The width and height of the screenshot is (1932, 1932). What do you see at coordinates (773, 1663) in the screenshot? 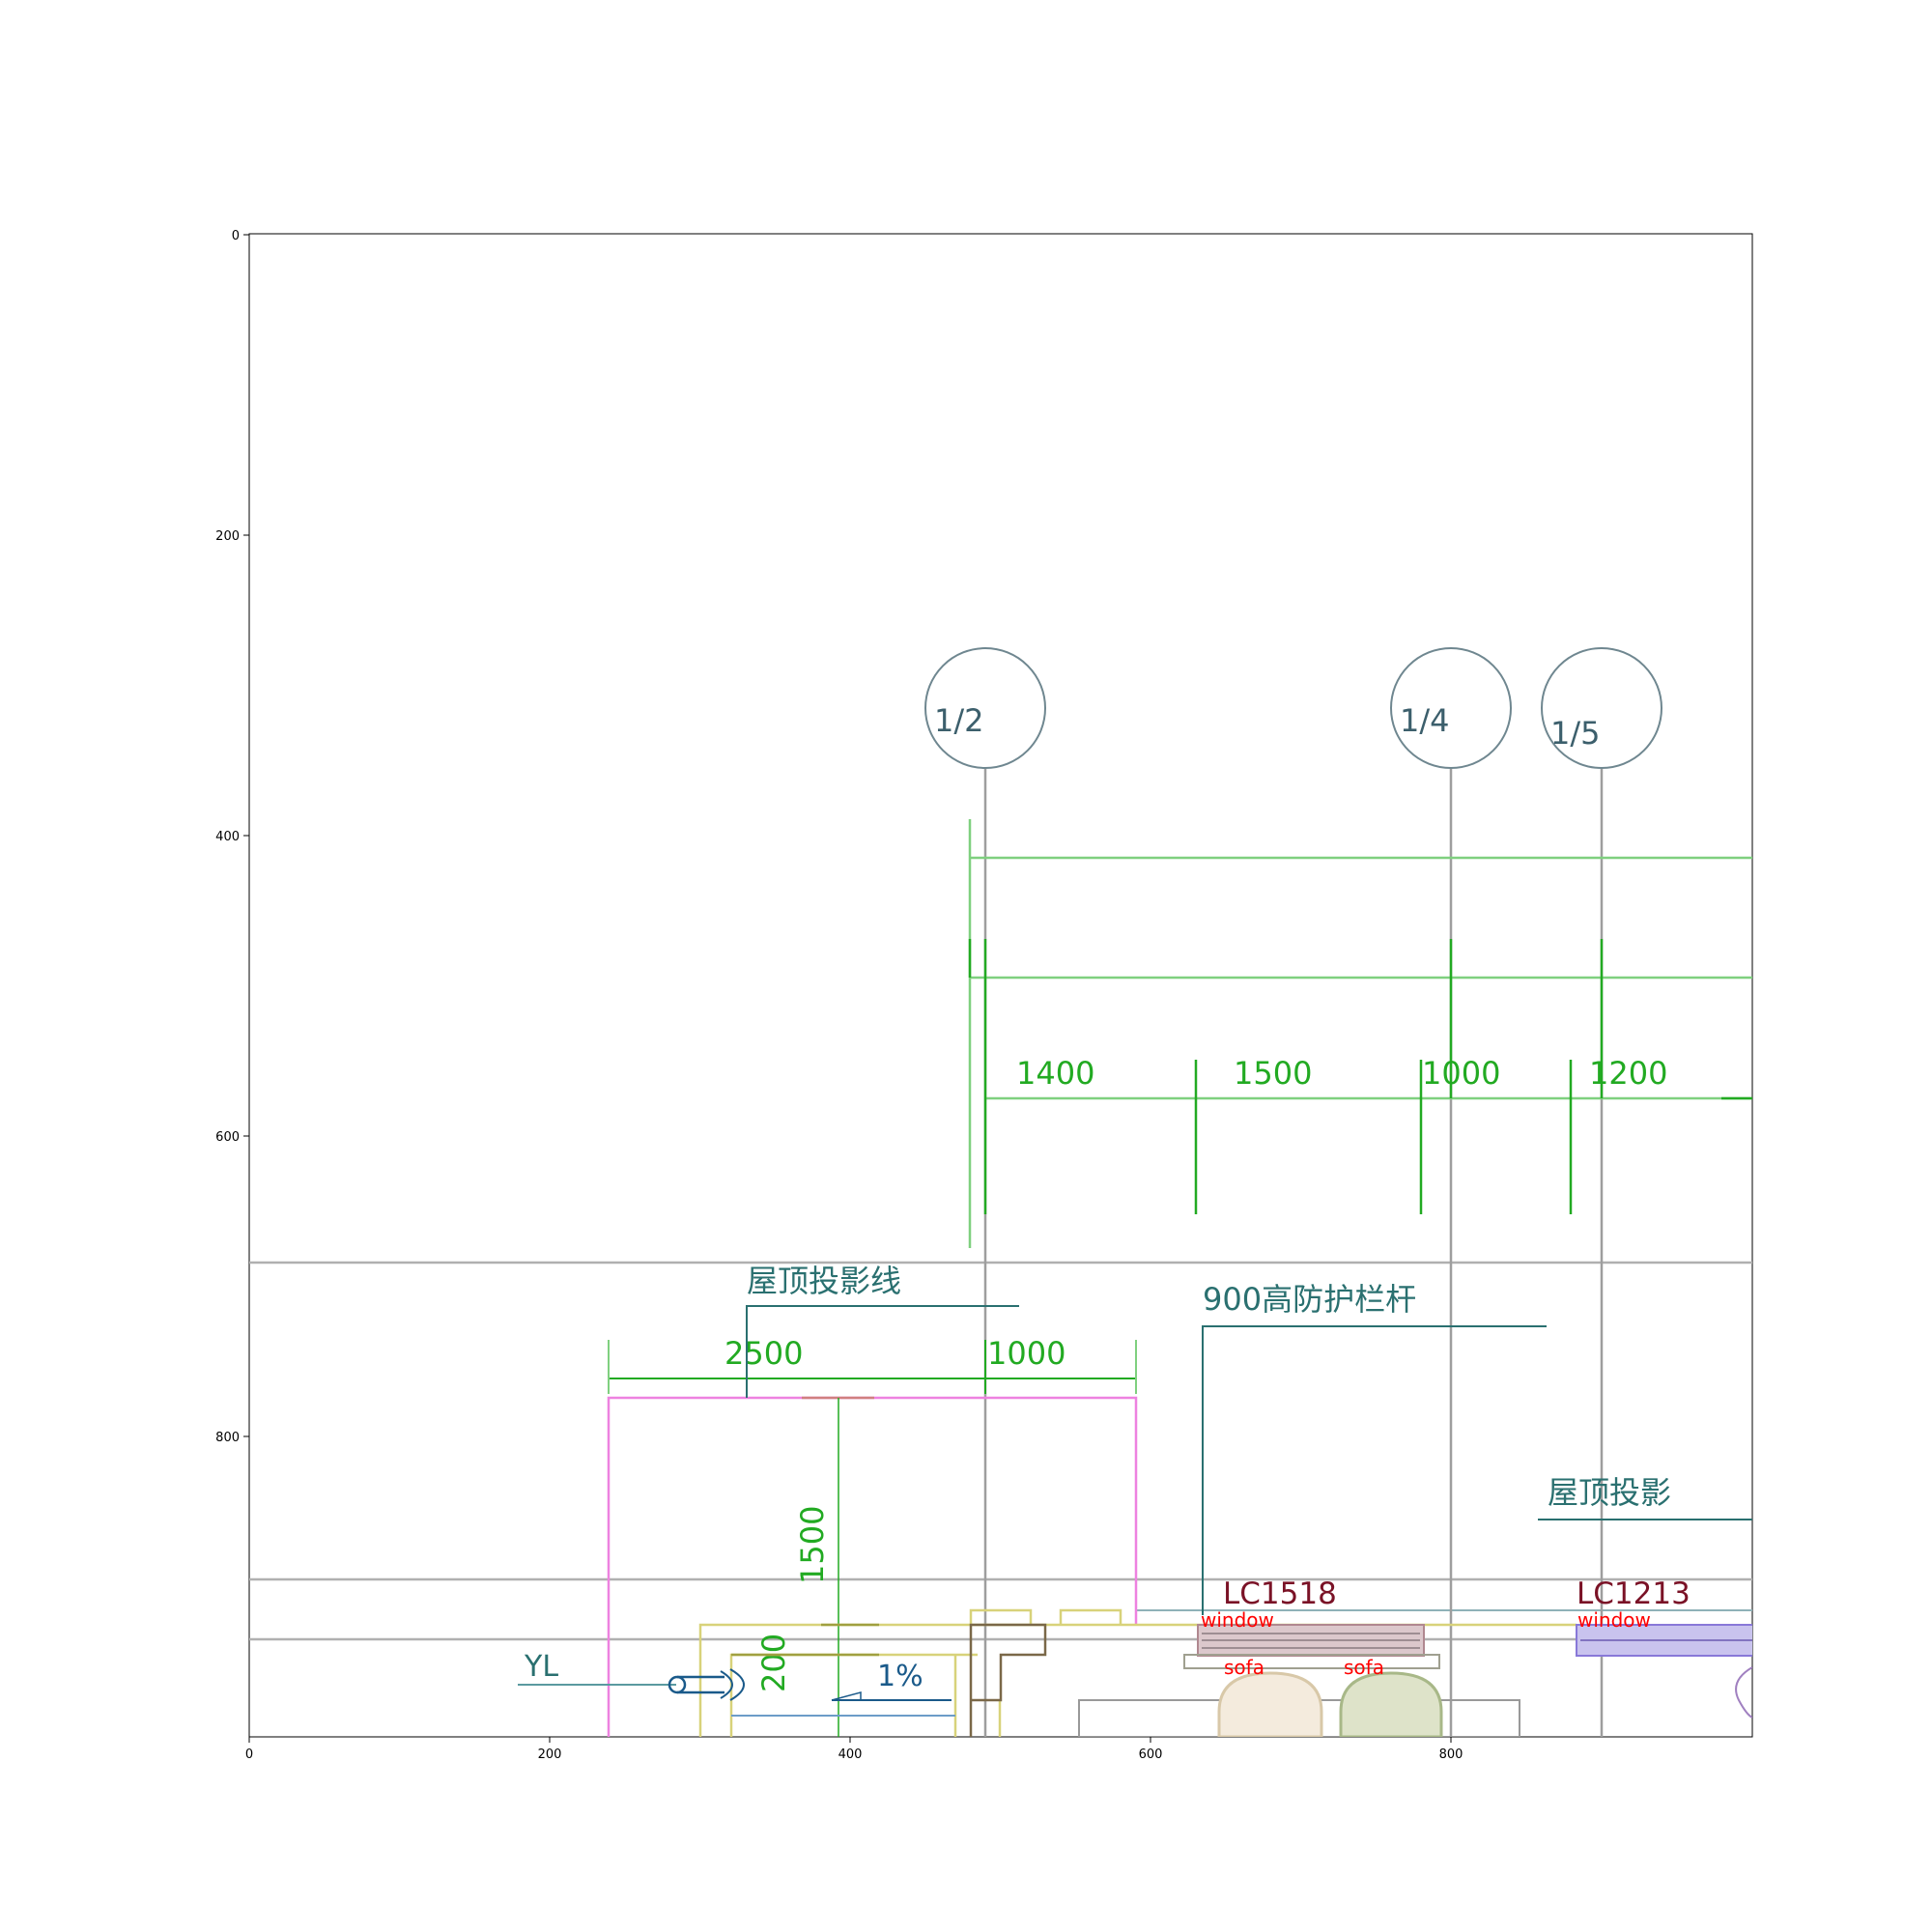
I see `dimension-value-vertical: 200` at bounding box center [773, 1663].